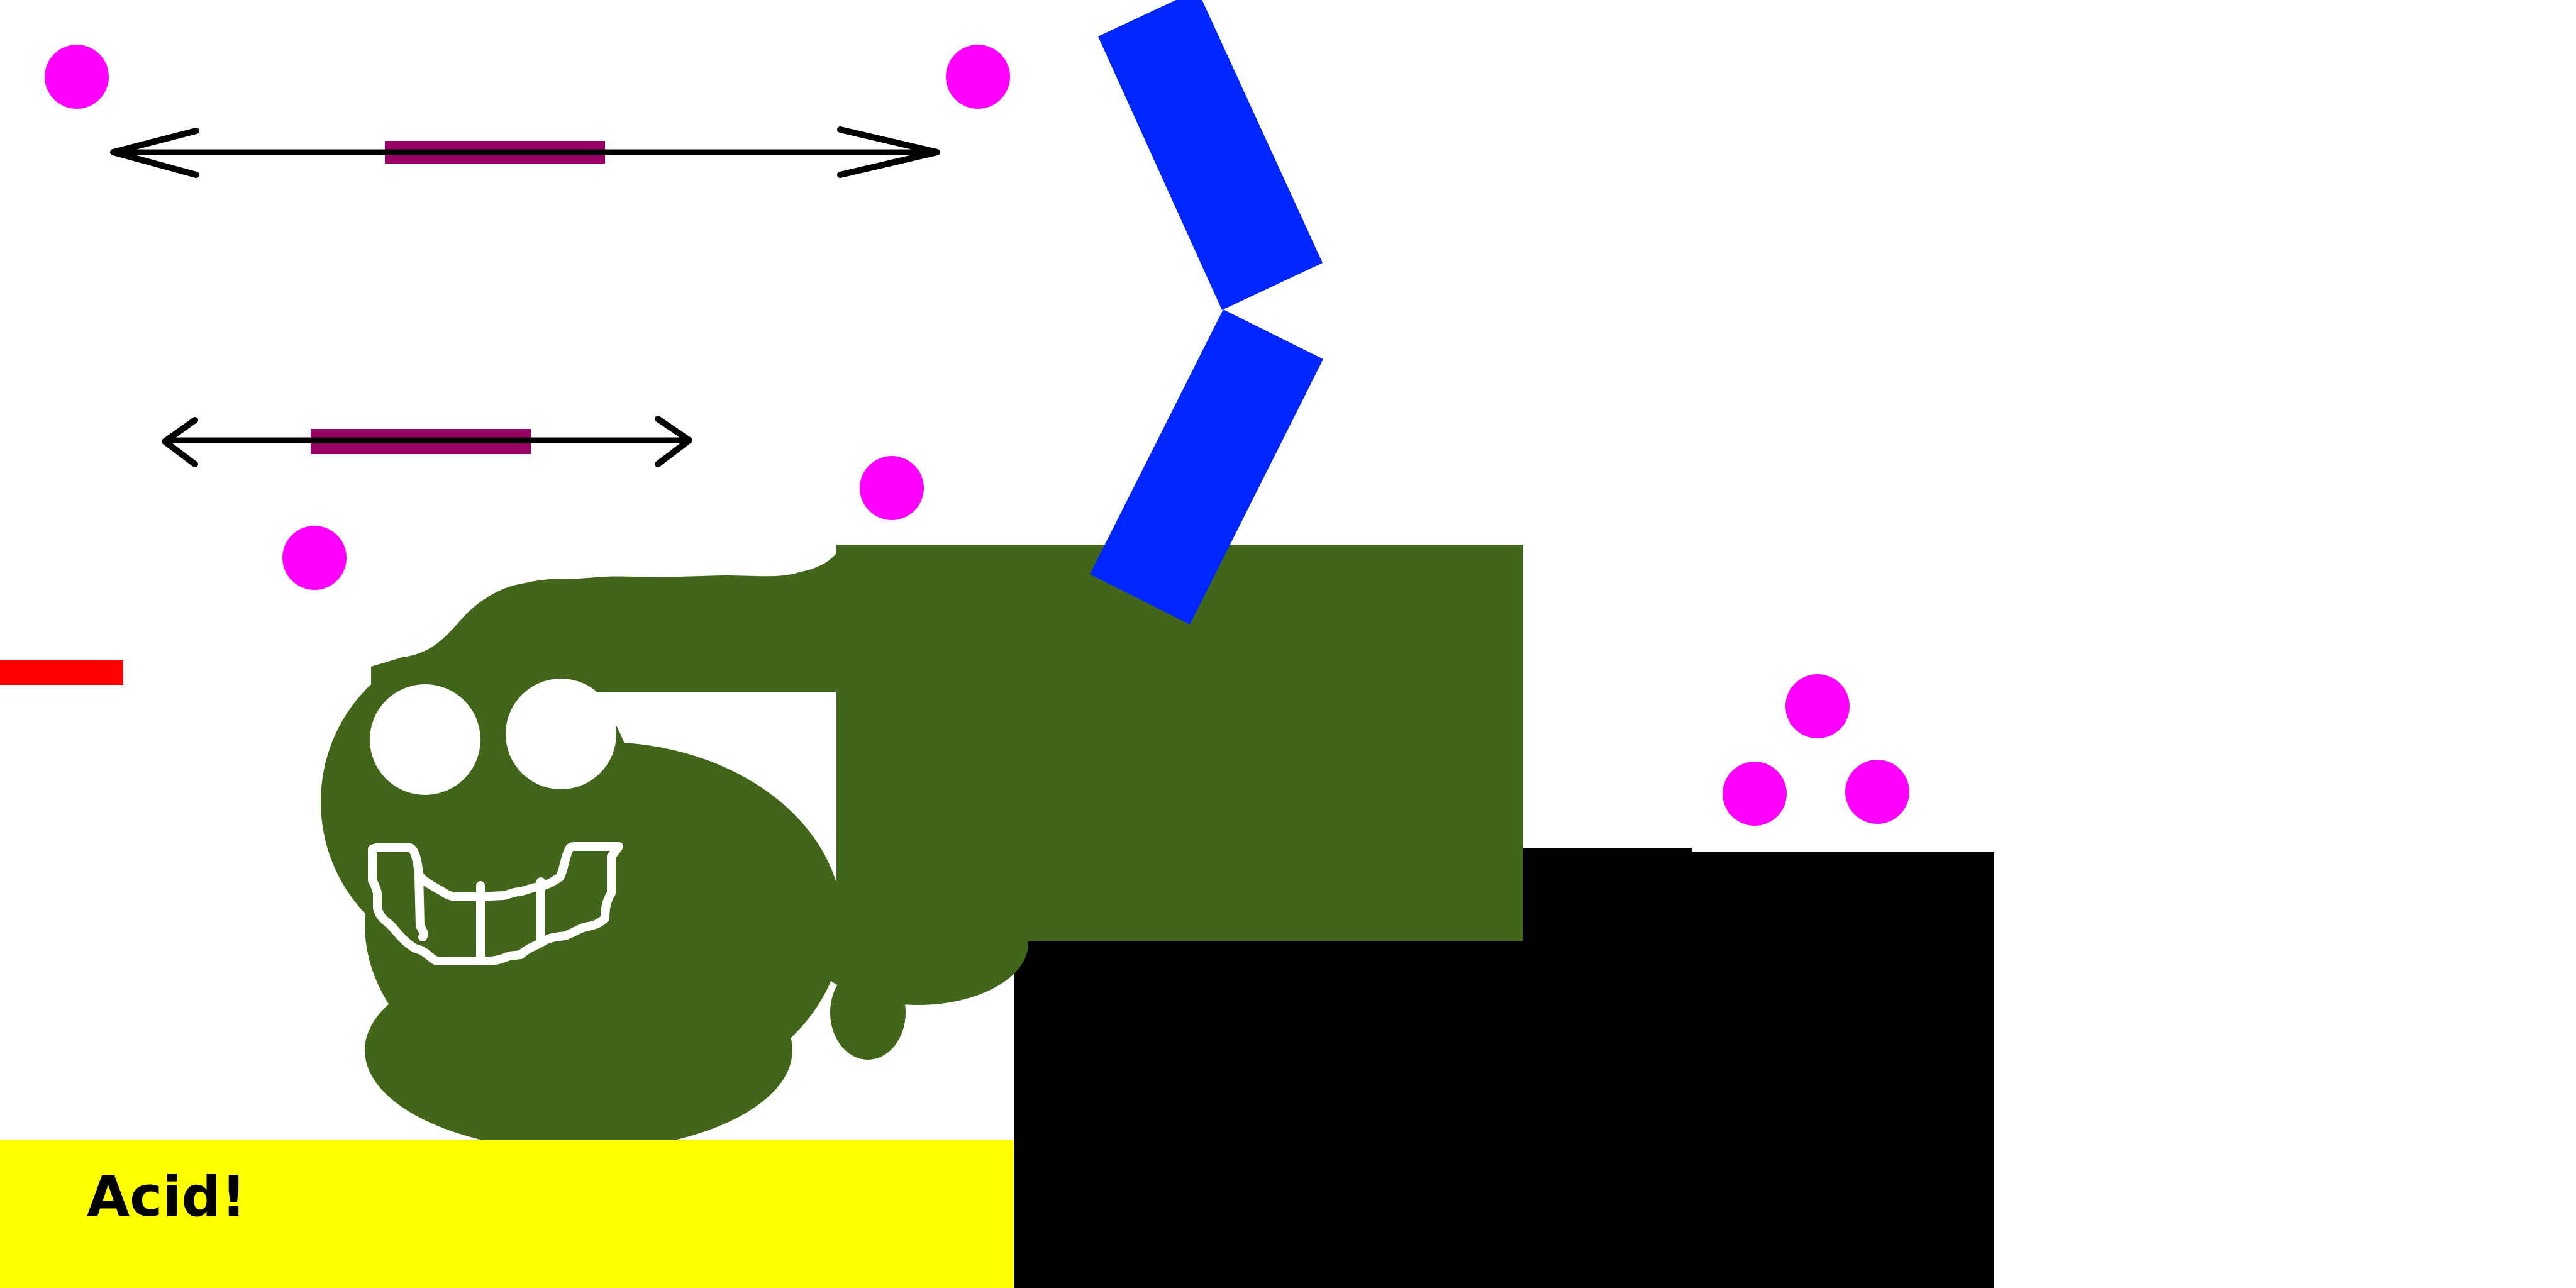 The height and width of the screenshot is (1288, 2576). I want to click on acid-pool-label: Acid!, so click(167, 1196).